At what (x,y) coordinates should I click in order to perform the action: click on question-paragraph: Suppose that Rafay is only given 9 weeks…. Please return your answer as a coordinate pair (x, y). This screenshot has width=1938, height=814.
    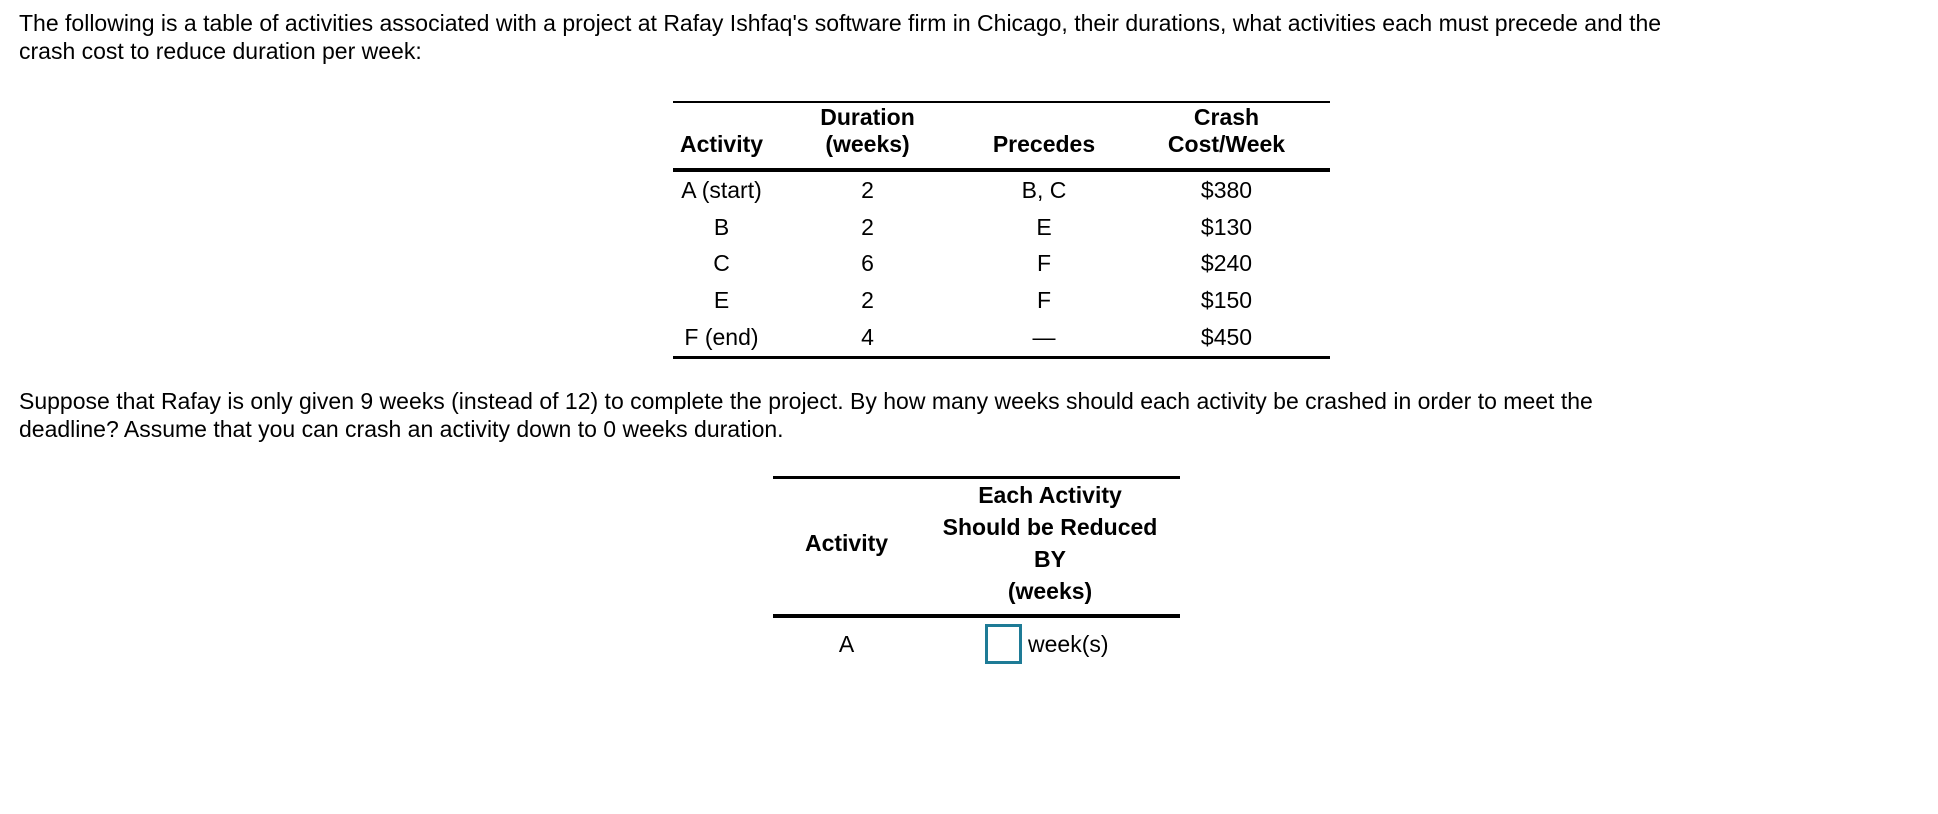
    Looking at the image, I should click on (806, 415).